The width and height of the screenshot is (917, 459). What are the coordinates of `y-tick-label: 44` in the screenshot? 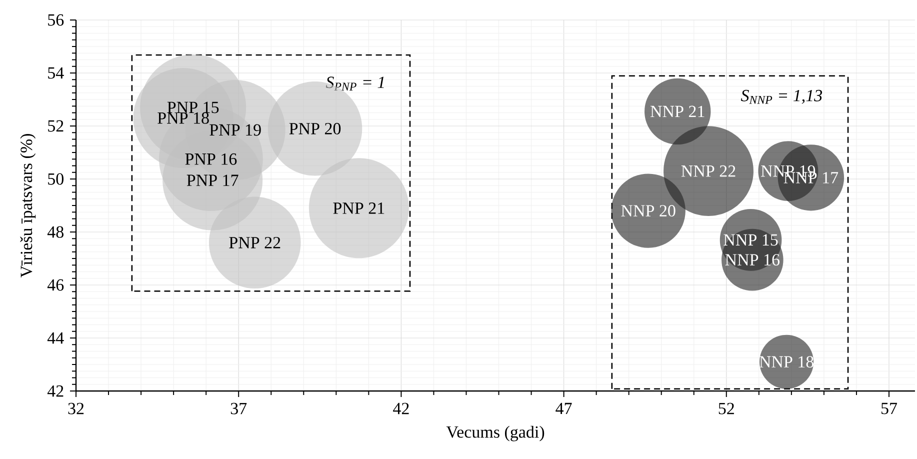 It's located at (55, 338).